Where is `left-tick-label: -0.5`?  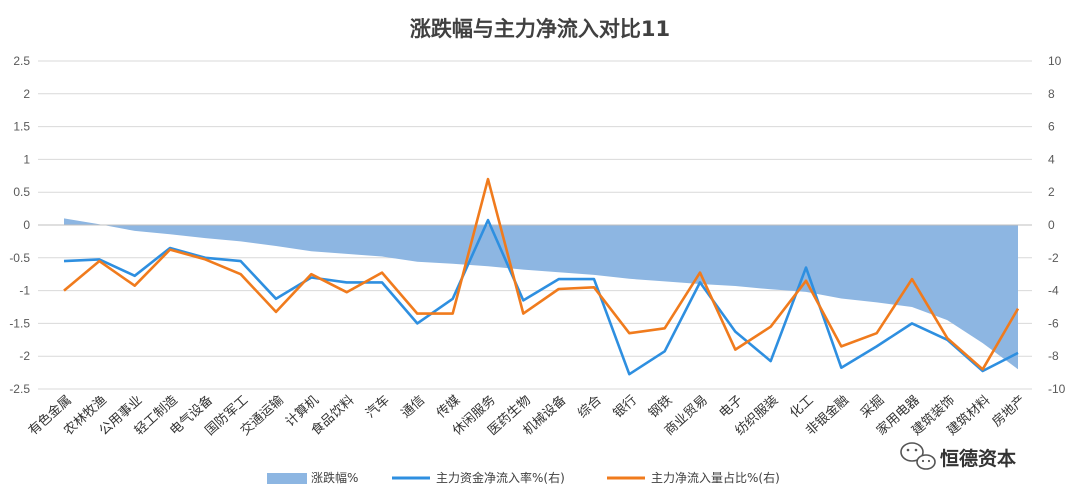
left-tick-label: -0.5 is located at coordinates (19, 258).